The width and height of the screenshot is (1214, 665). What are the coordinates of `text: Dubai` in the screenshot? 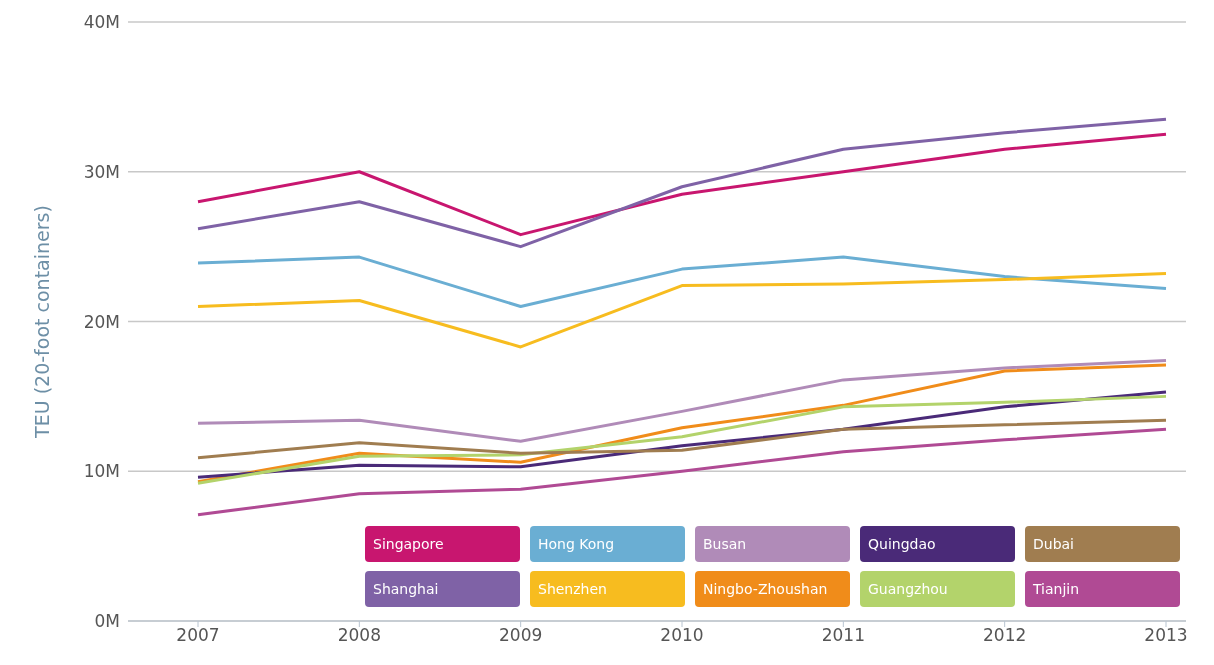 It's located at (1102, 544).